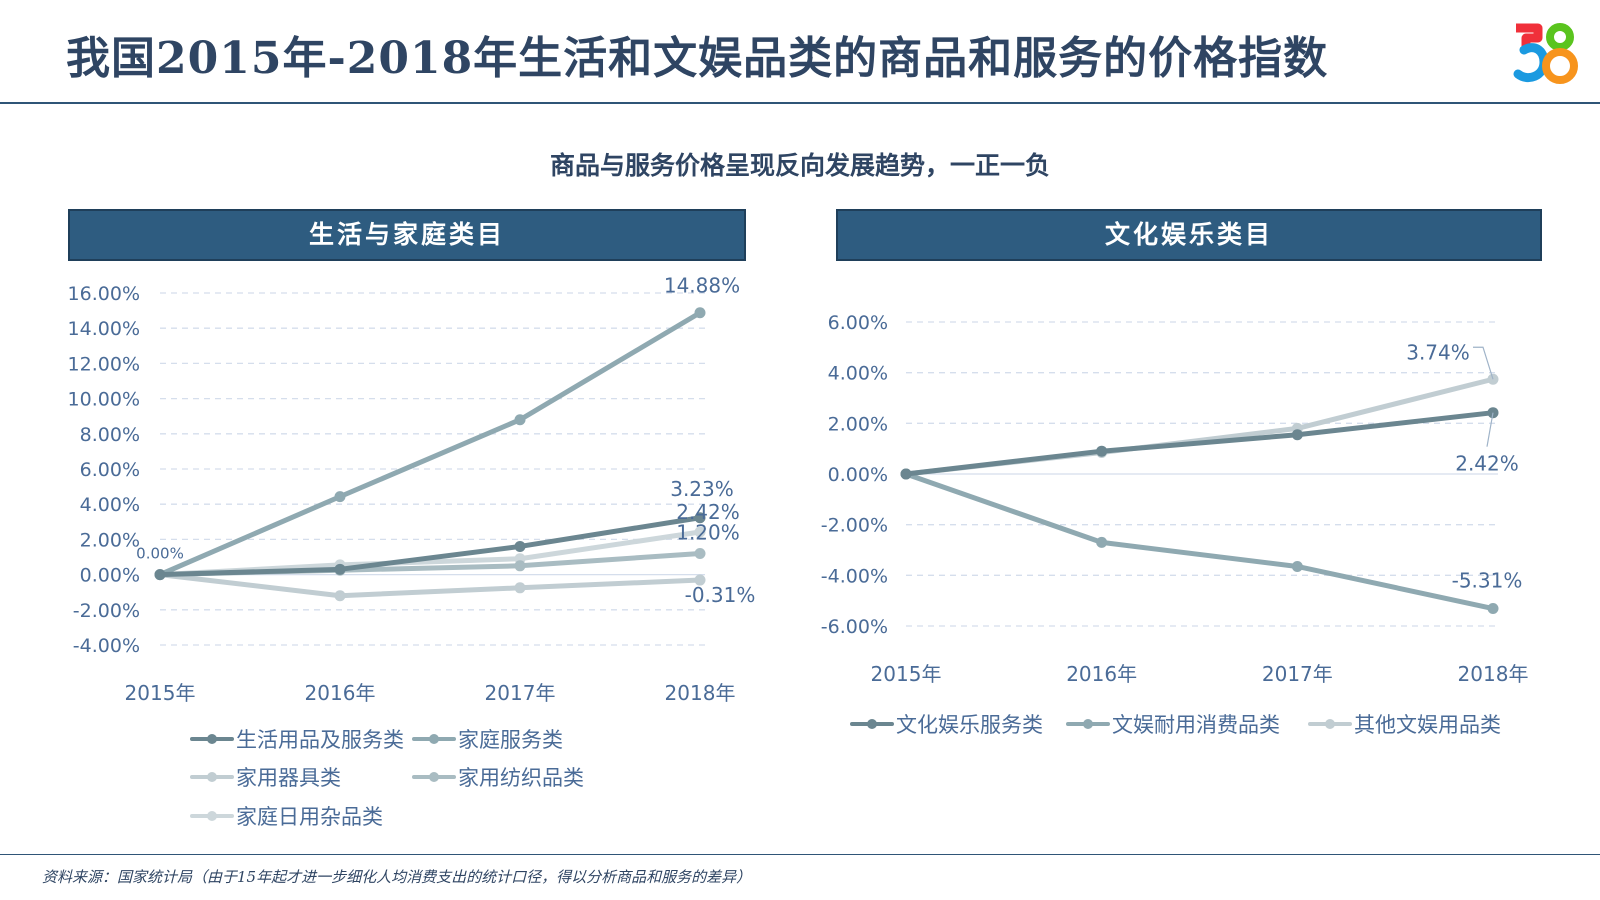 This screenshot has width=1600, height=900. What do you see at coordinates (702, 286) in the screenshot?
I see `data-label: 14.88%` at bounding box center [702, 286].